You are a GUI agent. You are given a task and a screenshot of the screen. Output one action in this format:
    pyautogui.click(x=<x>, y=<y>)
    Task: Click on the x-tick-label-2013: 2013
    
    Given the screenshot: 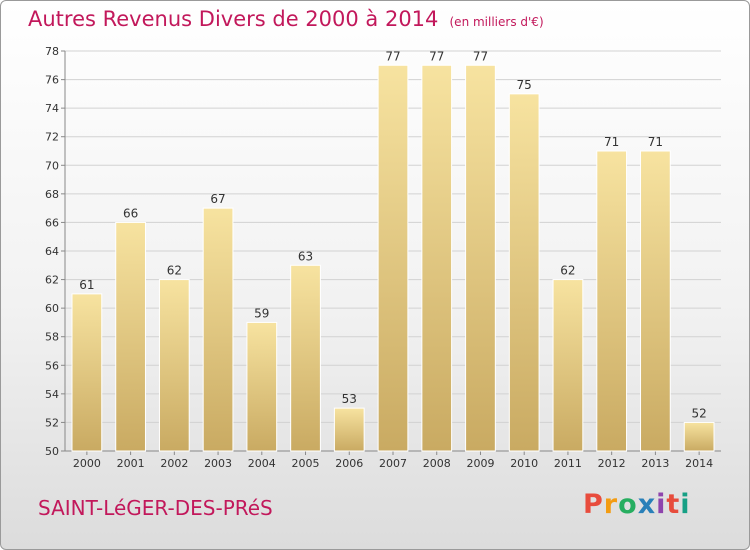 What is the action you would take?
    pyautogui.click(x=655, y=463)
    